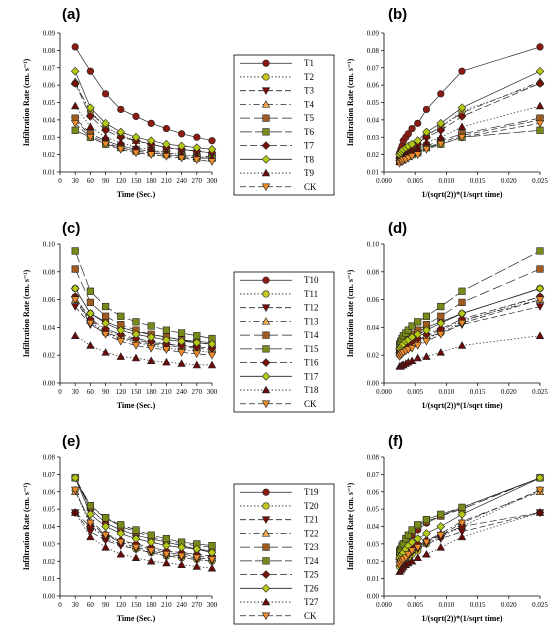  What do you see at coordinates (151, 605) in the screenshot?
I see `x-tick-label: 180` at bounding box center [151, 605].